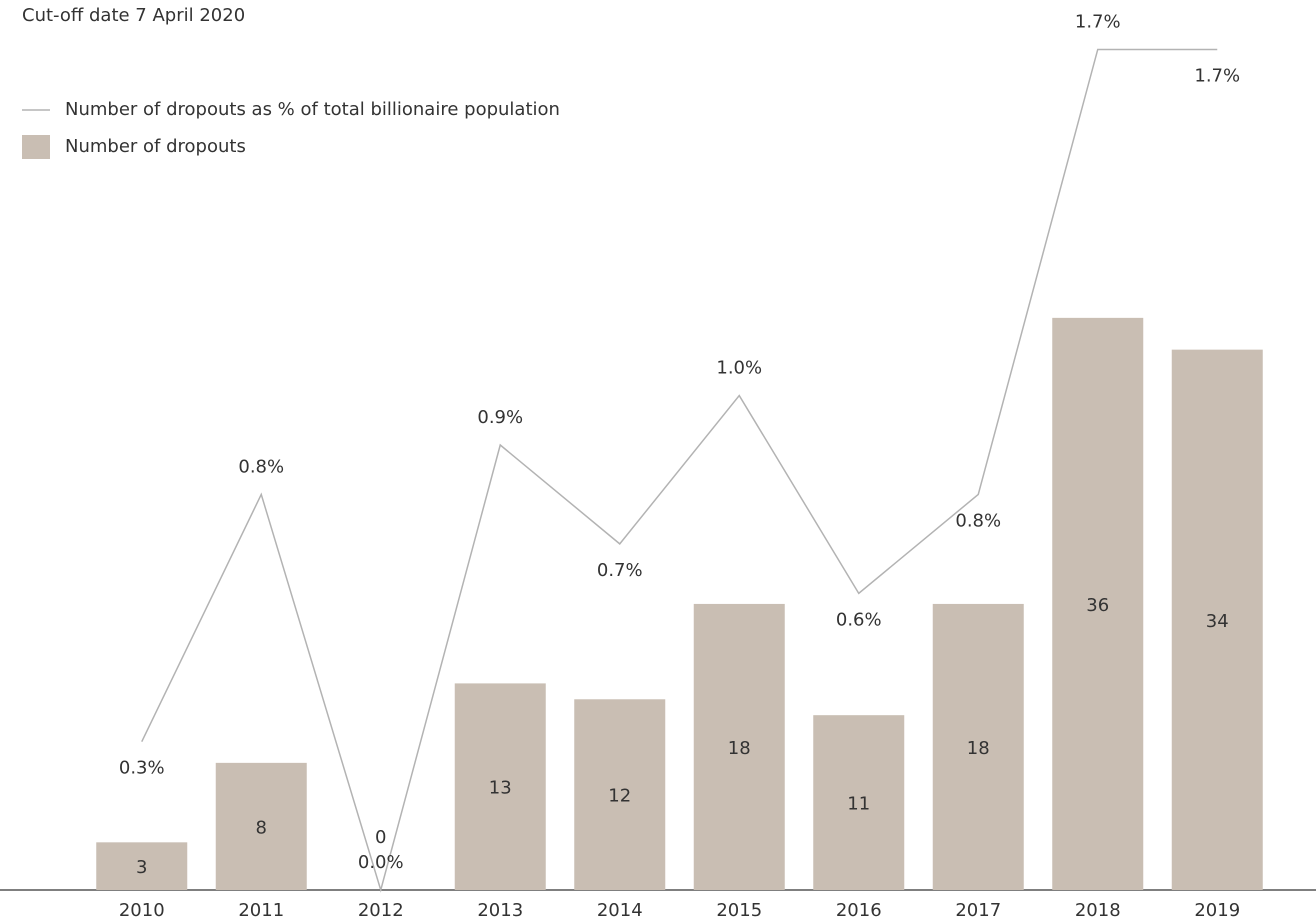 The width and height of the screenshot is (1316, 922). What do you see at coordinates (500, 910) in the screenshot?
I see `x-tick-label: 2013` at bounding box center [500, 910].